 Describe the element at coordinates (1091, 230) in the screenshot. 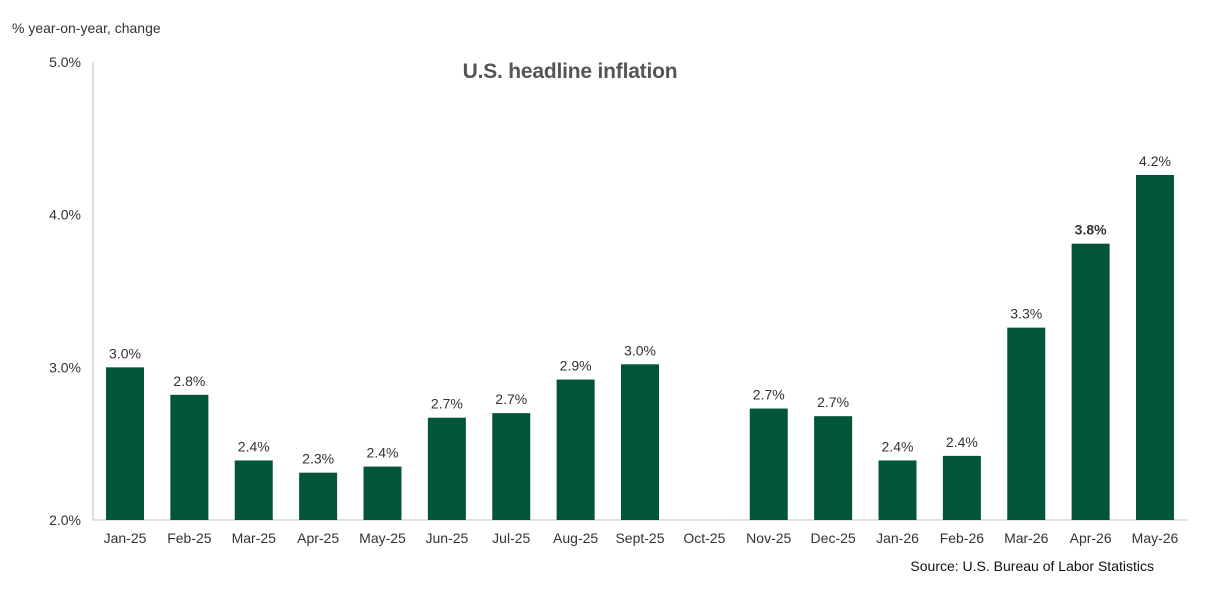

I see `data-label: 3.8%` at that location.